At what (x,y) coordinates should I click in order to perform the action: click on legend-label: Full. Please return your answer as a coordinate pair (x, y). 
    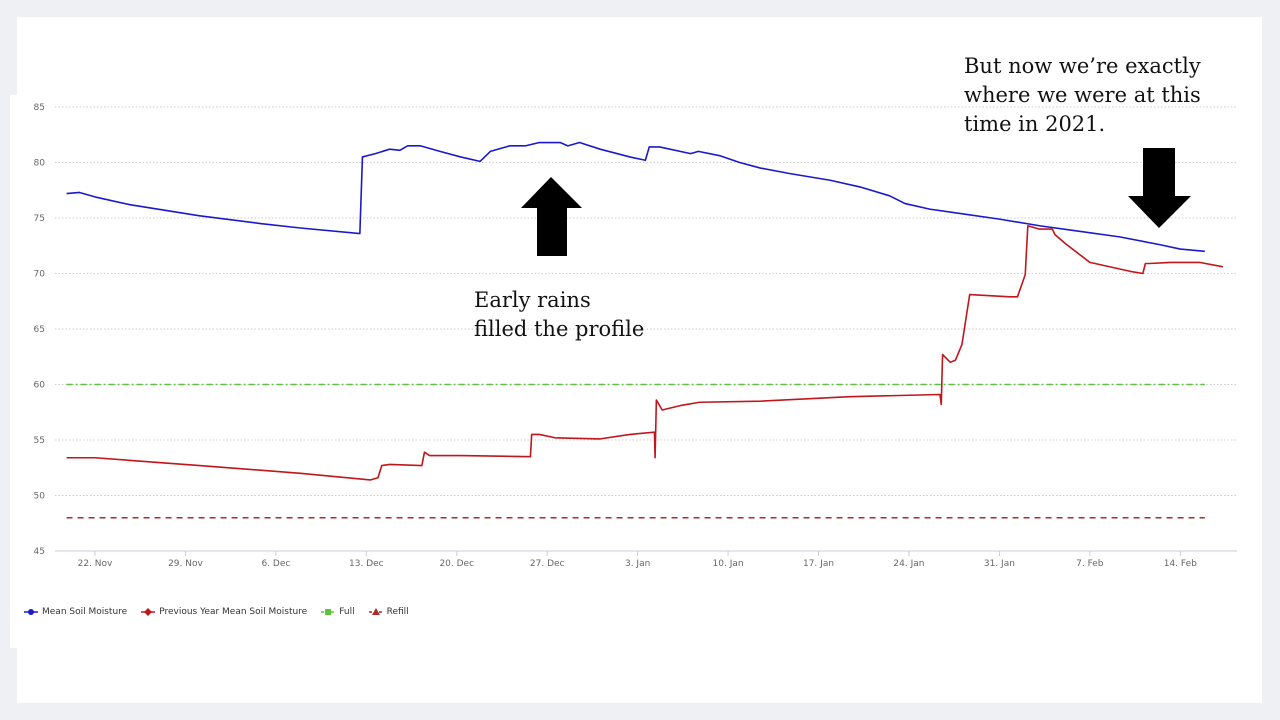
    Looking at the image, I should click on (347, 612).